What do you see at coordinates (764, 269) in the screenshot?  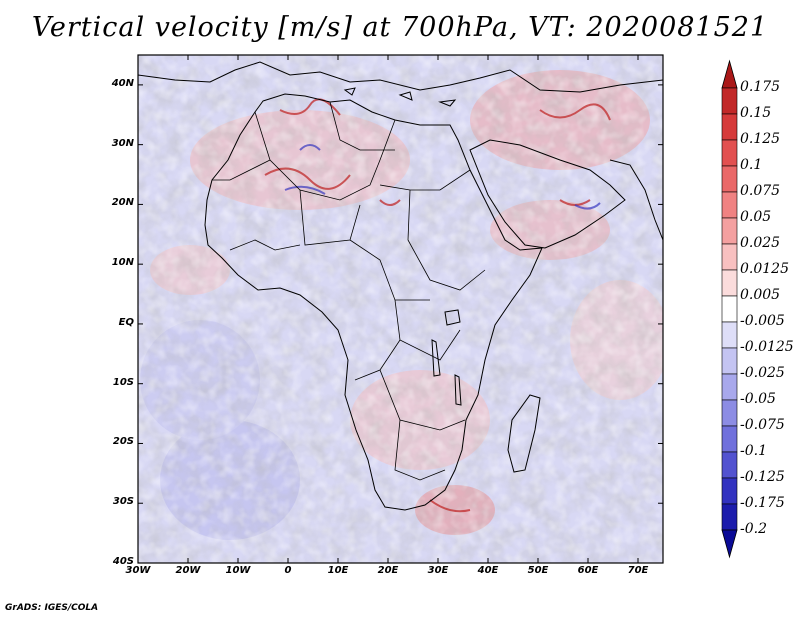 I see `colorbar-level-label: 0.0125` at bounding box center [764, 269].